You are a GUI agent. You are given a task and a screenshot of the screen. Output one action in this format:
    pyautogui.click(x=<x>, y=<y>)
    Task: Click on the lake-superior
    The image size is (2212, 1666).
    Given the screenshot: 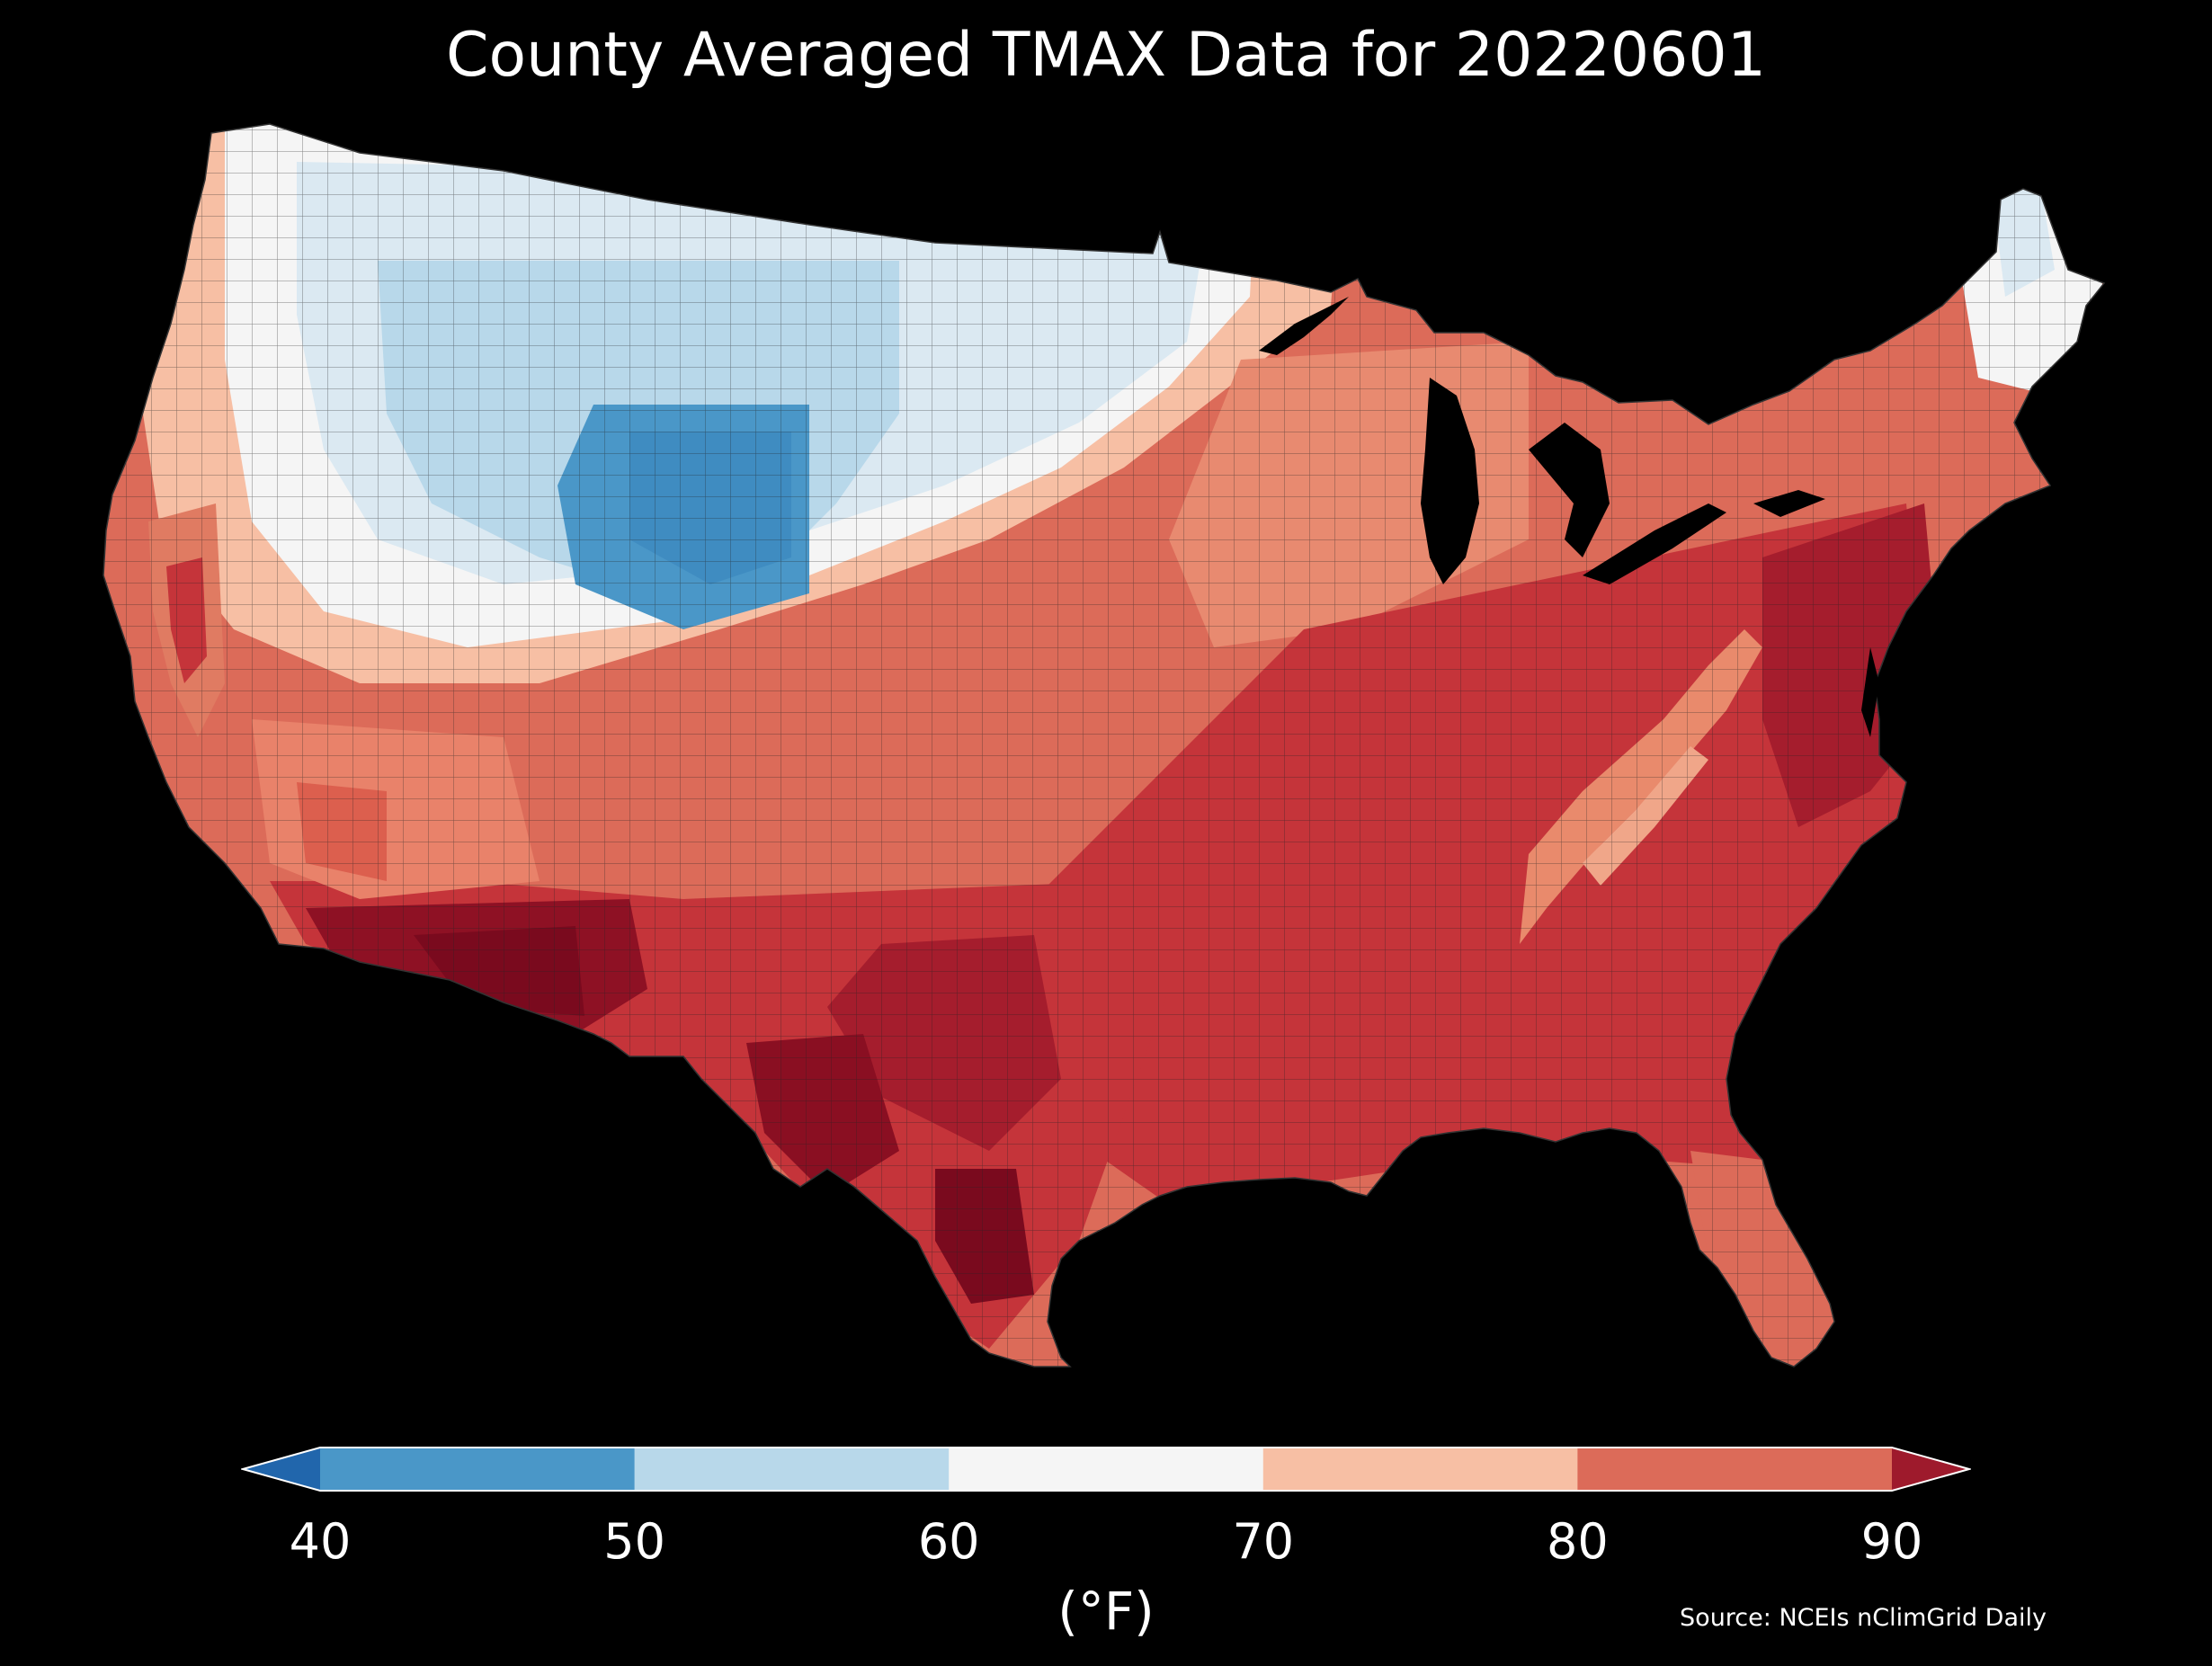 What is the action you would take?
    pyautogui.click(x=1304, y=326)
    